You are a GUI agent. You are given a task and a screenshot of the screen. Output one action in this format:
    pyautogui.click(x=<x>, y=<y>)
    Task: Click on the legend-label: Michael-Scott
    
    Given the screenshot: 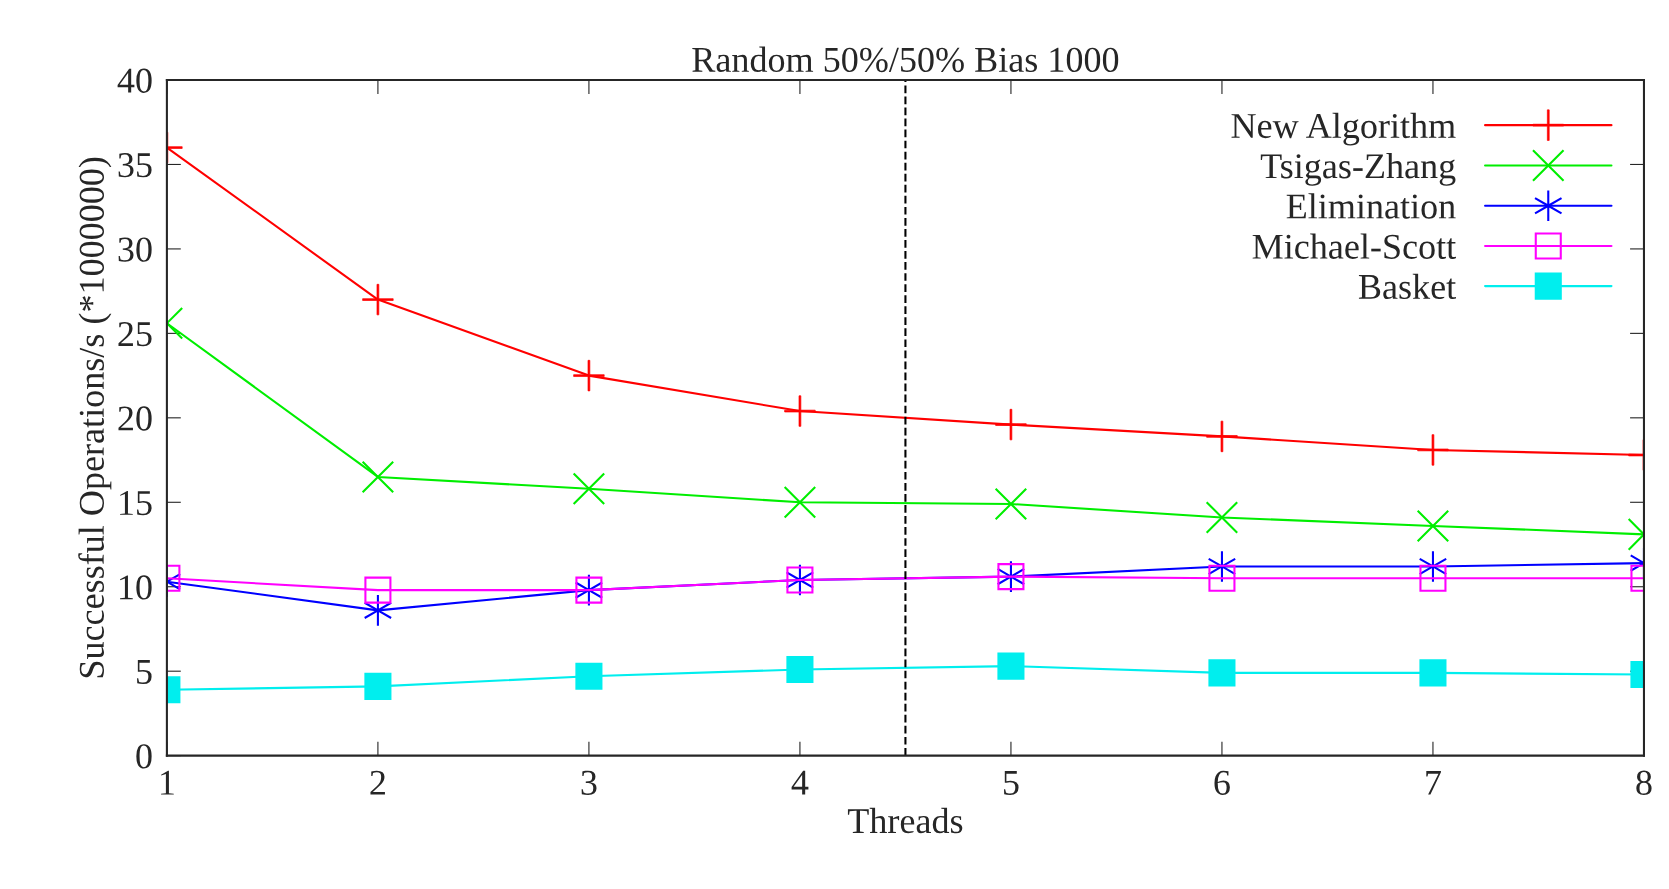 What is the action you would take?
    pyautogui.click(x=1354, y=246)
    